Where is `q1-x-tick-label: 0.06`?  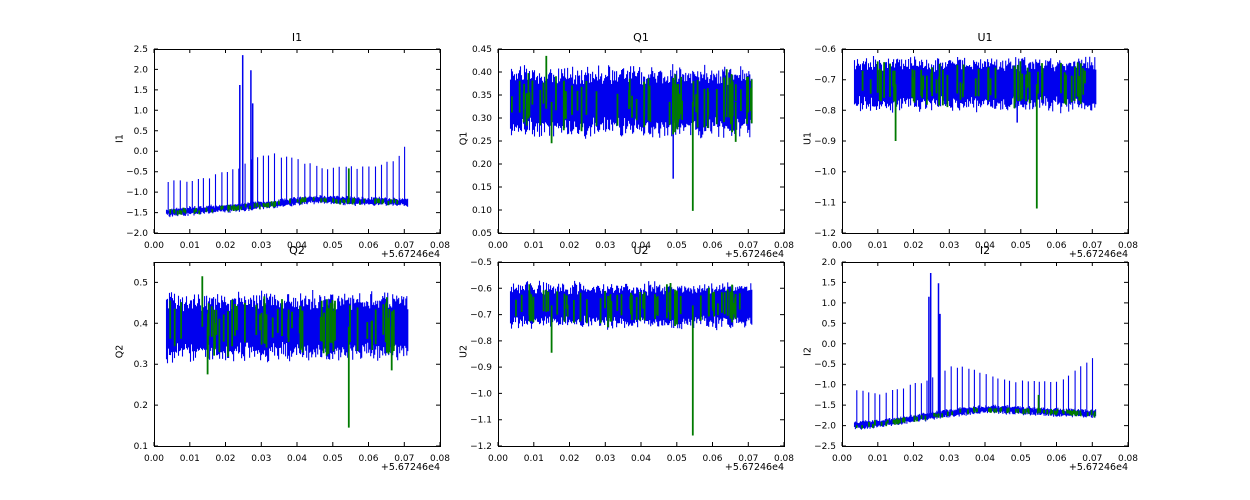 q1-x-tick-label: 0.06 is located at coordinates (712, 246).